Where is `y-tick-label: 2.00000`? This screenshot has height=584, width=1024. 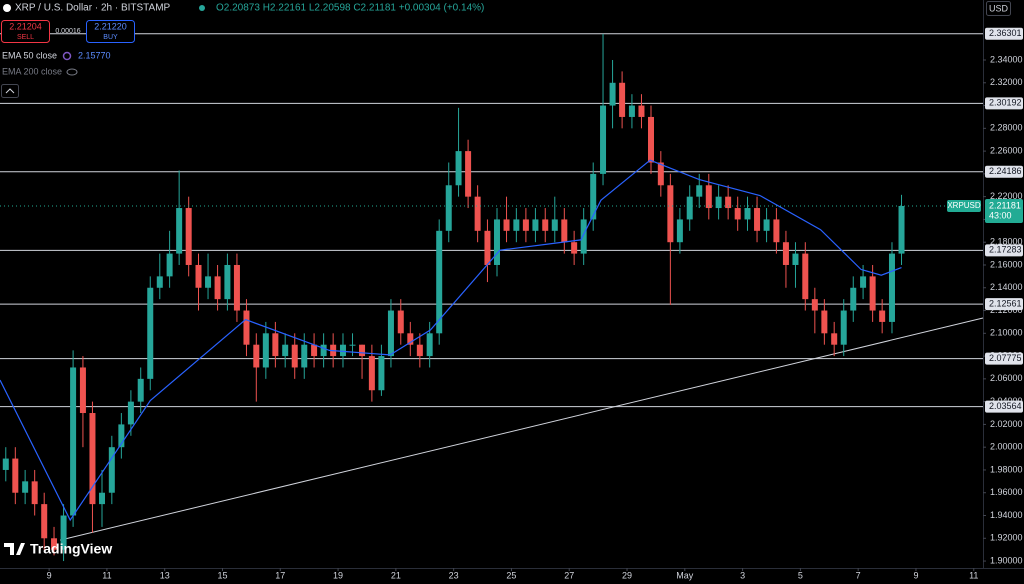
y-tick-label: 2.00000 is located at coordinates (1006, 447).